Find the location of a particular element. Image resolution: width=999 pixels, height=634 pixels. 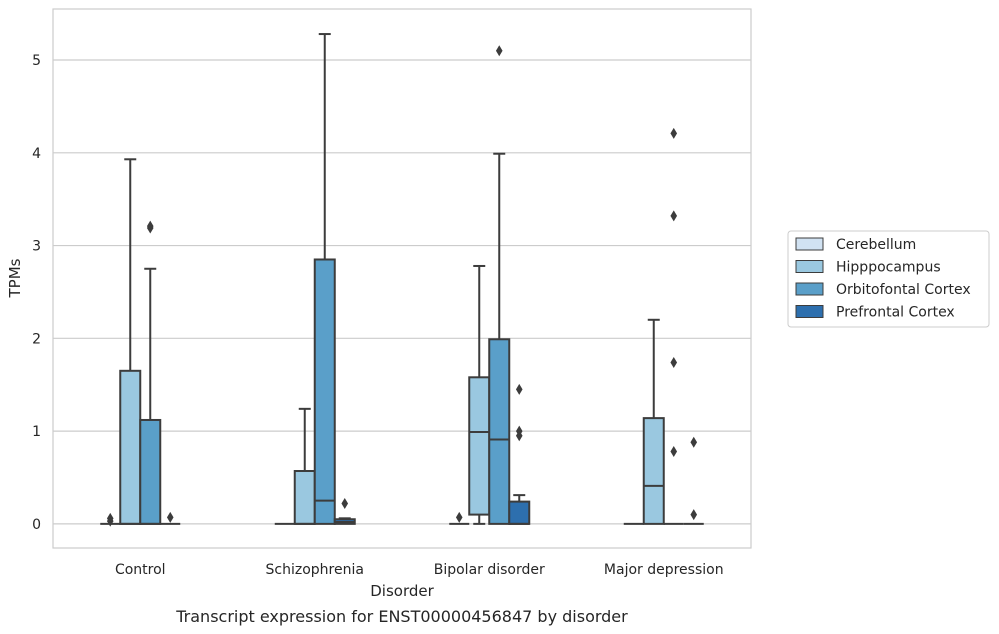

y-tick-label: 4 is located at coordinates (36, 154).